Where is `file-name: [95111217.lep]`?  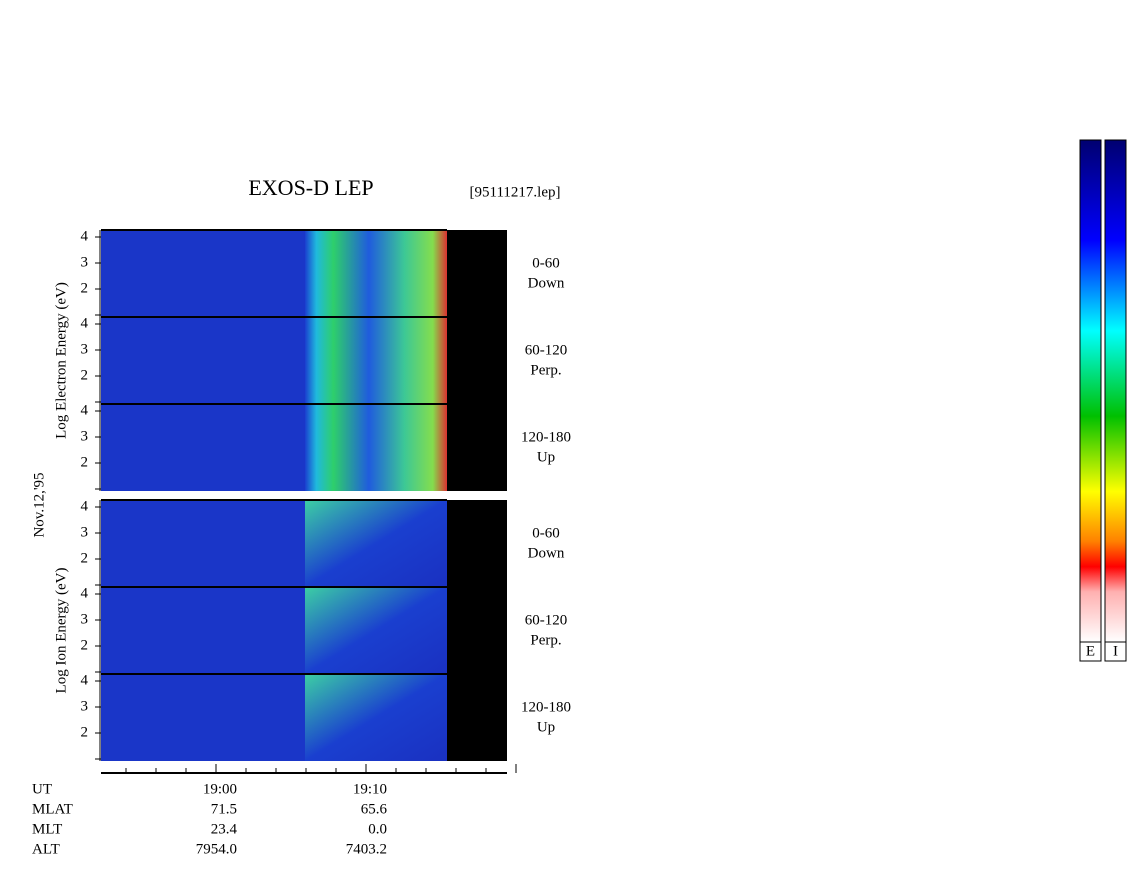
file-name: [95111217.lep] is located at coordinates (515, 192).